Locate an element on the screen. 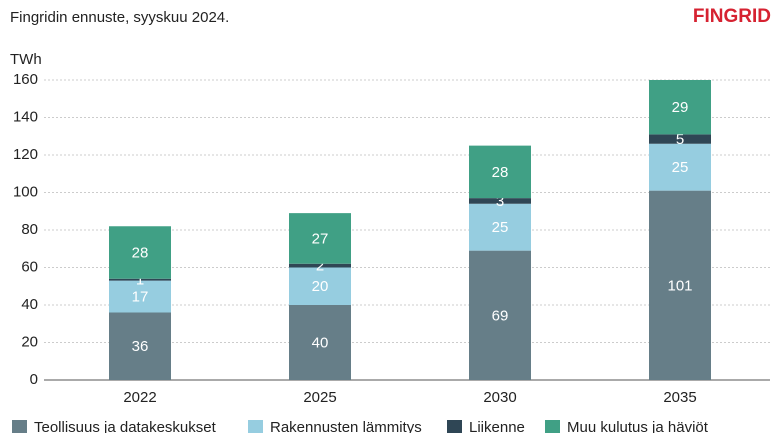 The width and height of the screenshot is (776, 433). value-label: 17 is located at coordinates (140, 297).